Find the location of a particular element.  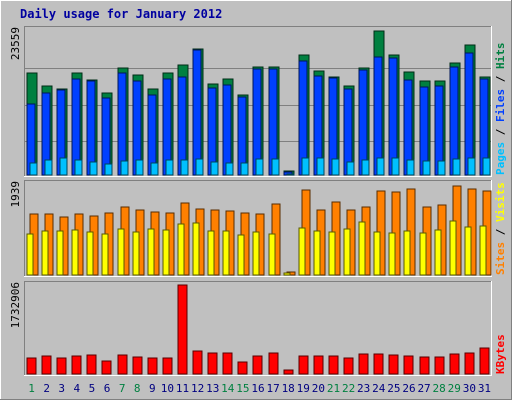

day-label-4: 4 is located at coordinates (77, 388).